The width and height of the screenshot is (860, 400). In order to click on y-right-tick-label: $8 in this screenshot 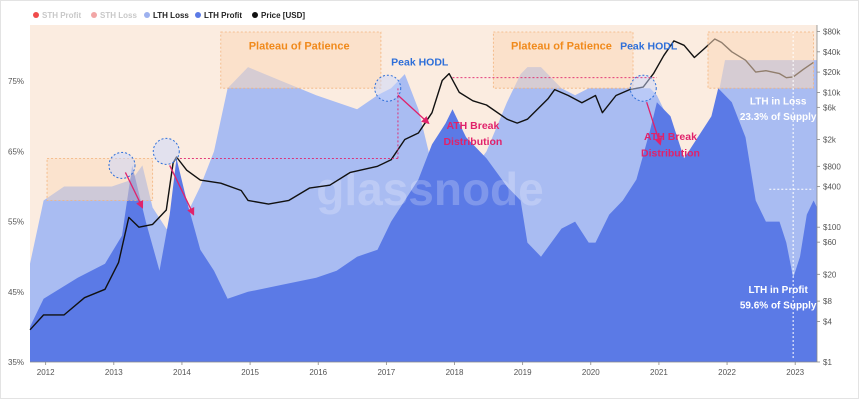, I will do `click(827, 301)`.